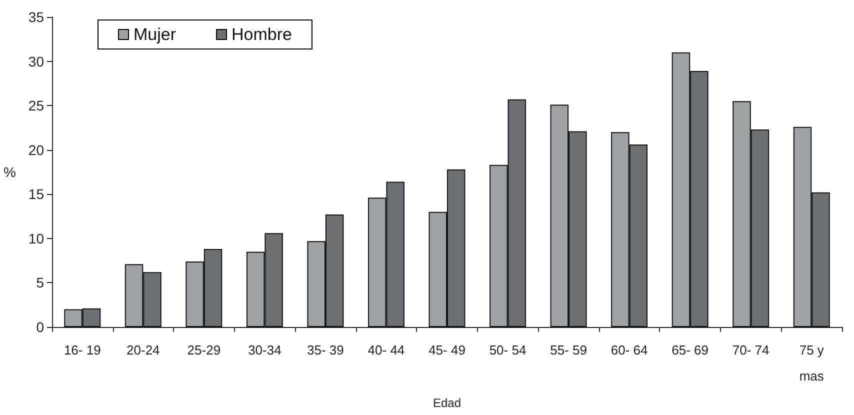  What do you see at coordinates (36, 150) in the screenshot?
I see `y-tick-label: 20` at bounding box center [36, 150].